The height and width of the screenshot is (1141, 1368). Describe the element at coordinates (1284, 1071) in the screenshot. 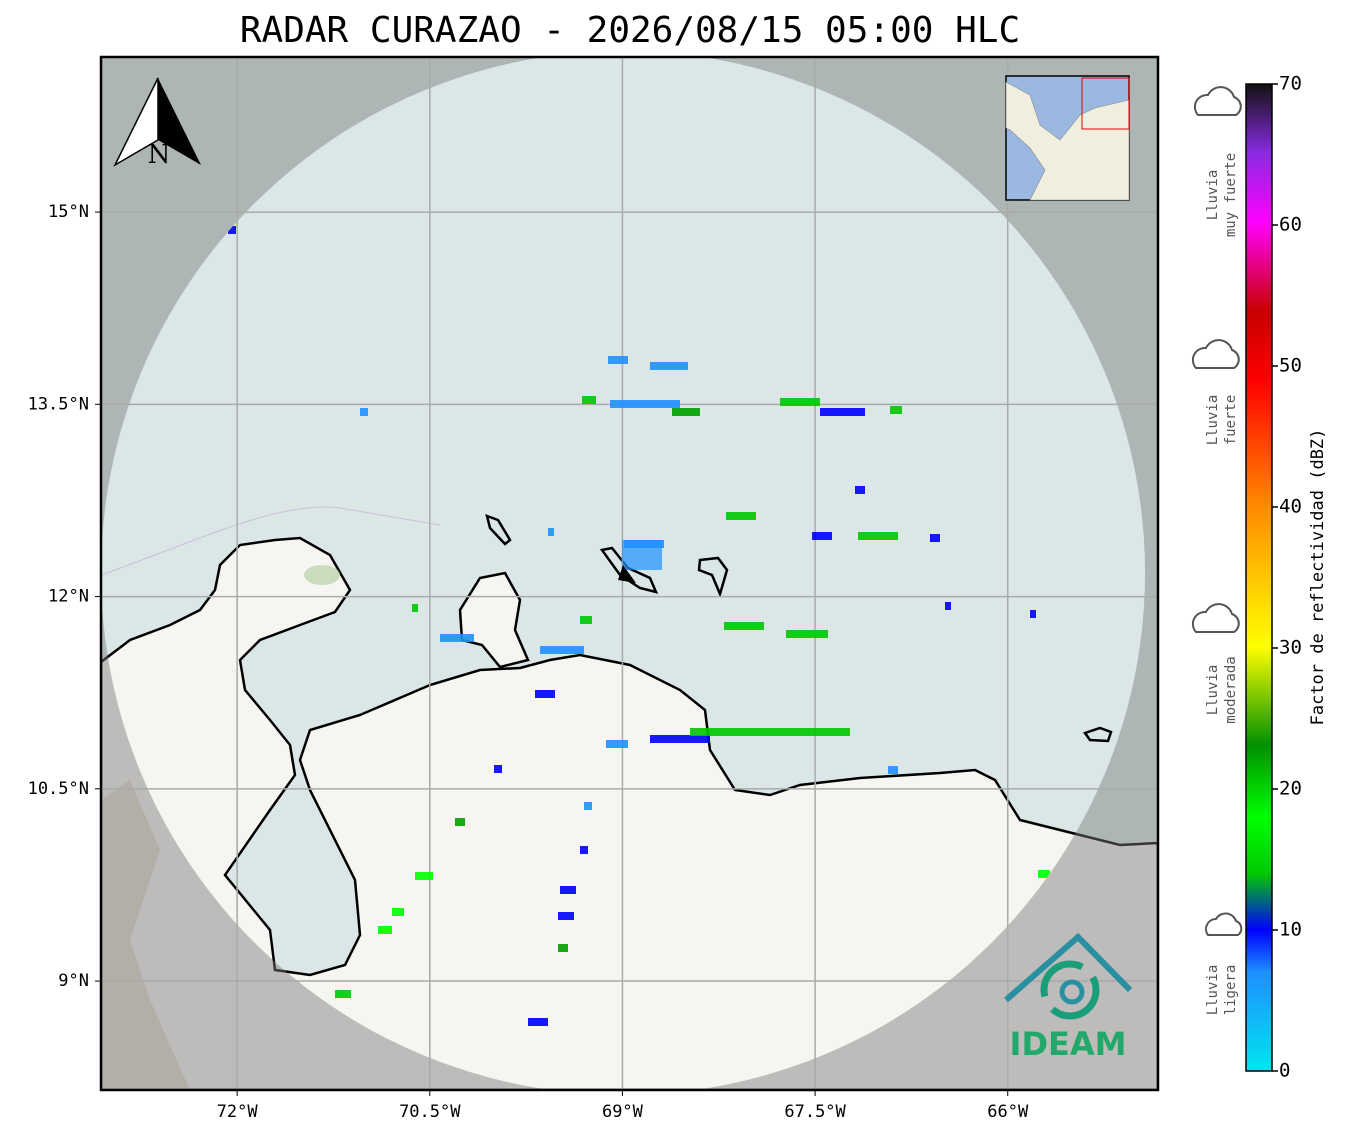

I see `colorbar-tick-label: 0` at that location.